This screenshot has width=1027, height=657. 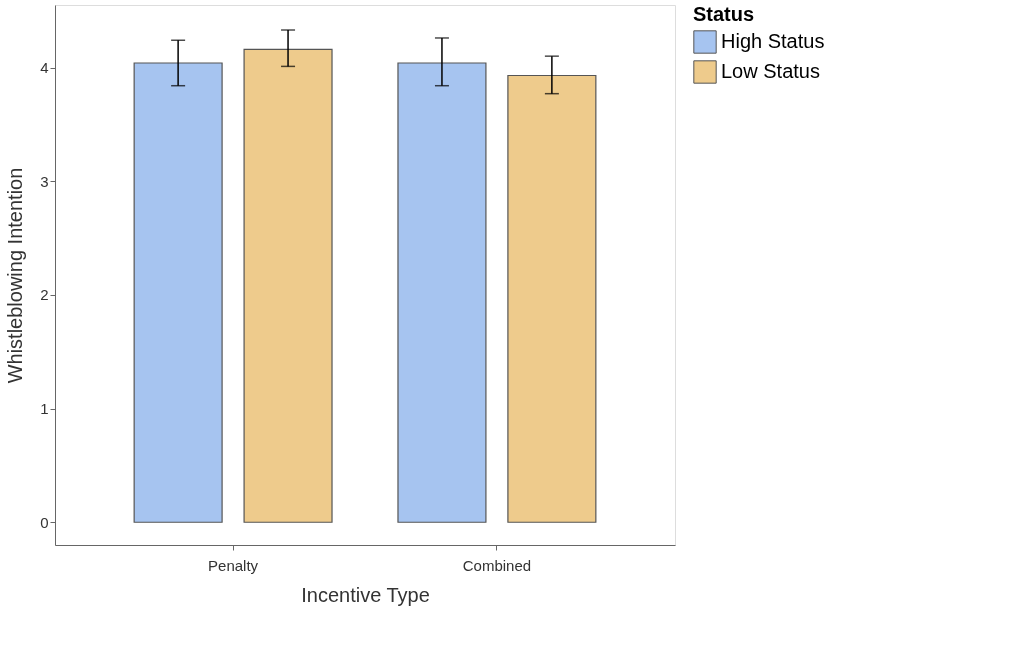 What do you see at coordinates (44, 295) in the screenshot?
I see `y-tick-label: 2` at bounding box center [44, 295].